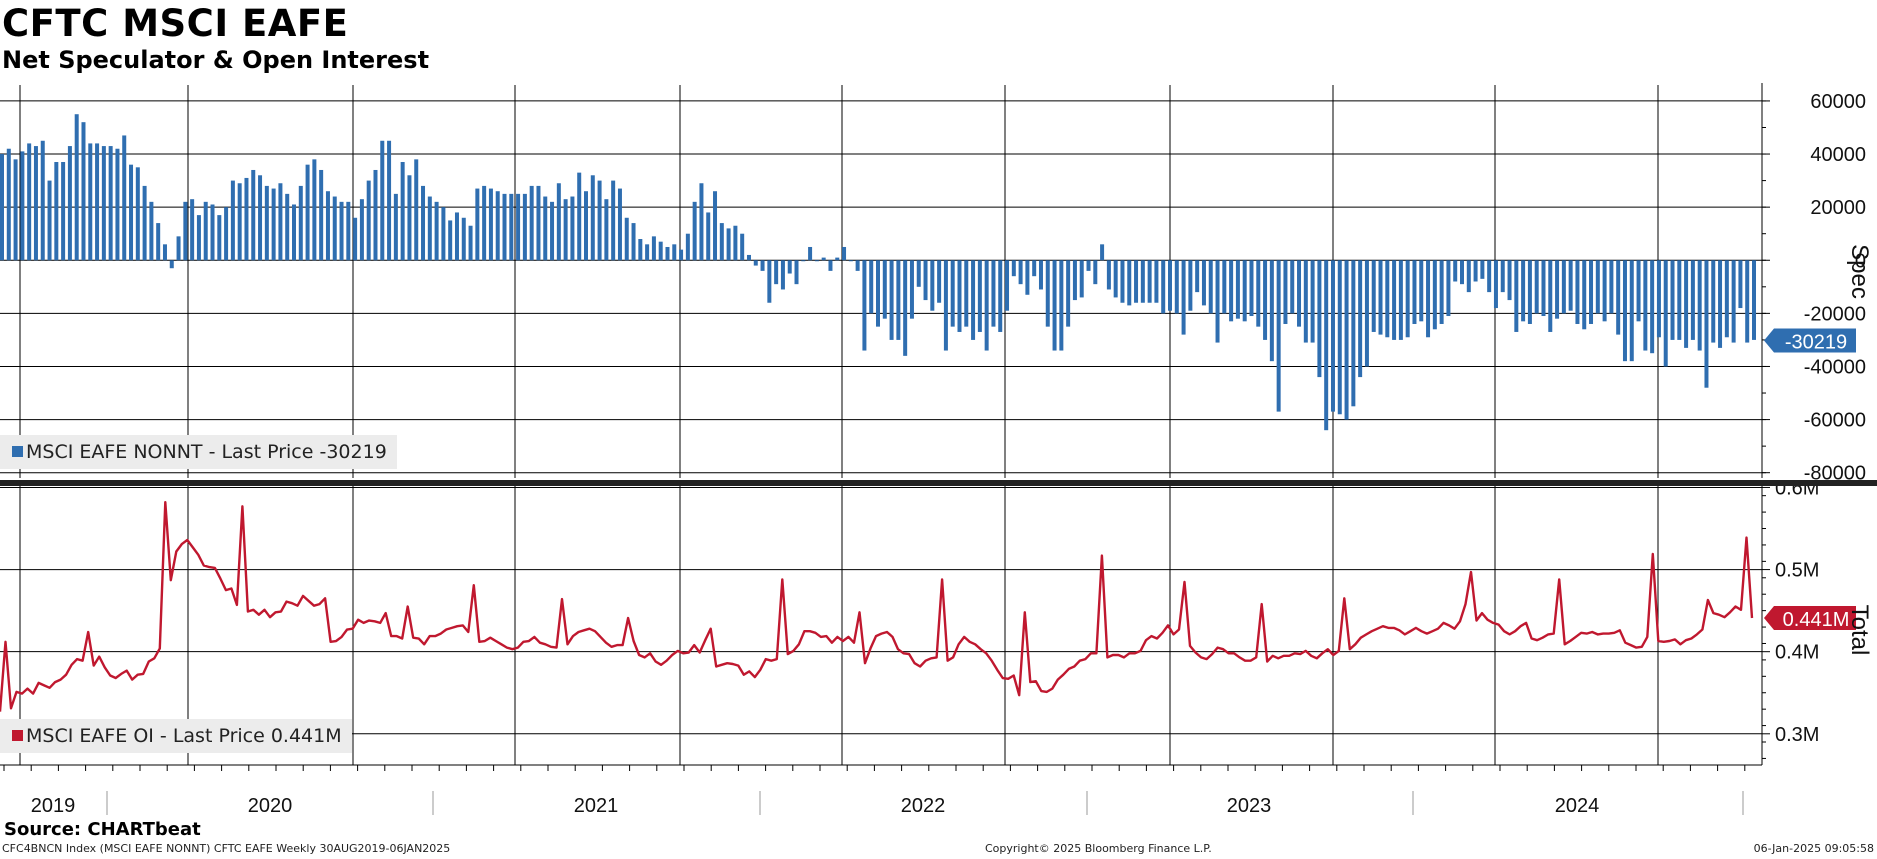 This screenshot has height=859, width=1877. Describe the element at coordinates (17, 735) in the screenshot. I see `legend-oi-swatch` at that location.